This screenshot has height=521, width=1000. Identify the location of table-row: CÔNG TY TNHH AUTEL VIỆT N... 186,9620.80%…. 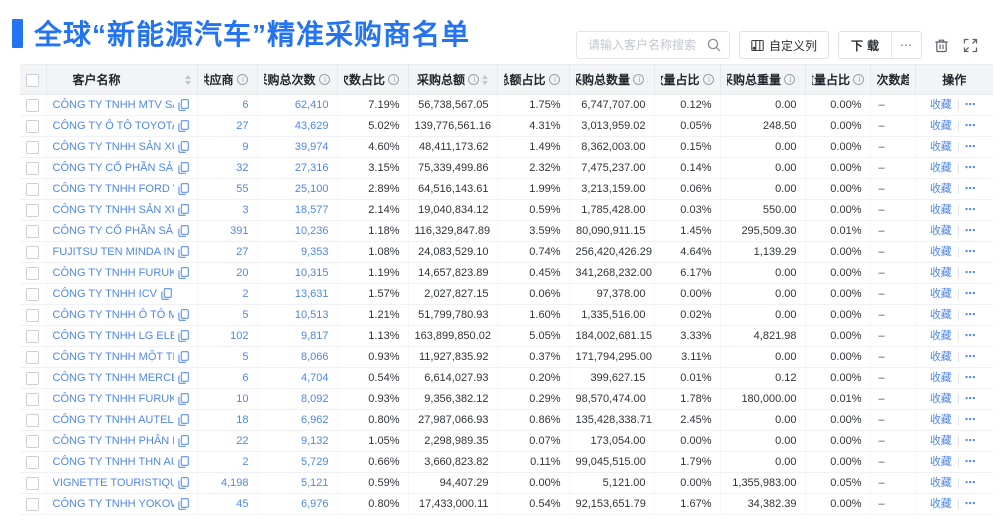
(506, 420).